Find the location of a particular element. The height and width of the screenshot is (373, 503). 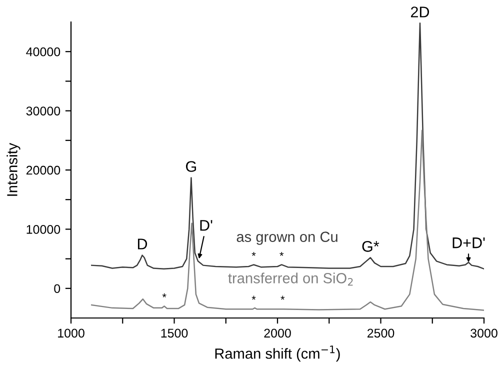

annotation: D is located at coordinates (143, 244).